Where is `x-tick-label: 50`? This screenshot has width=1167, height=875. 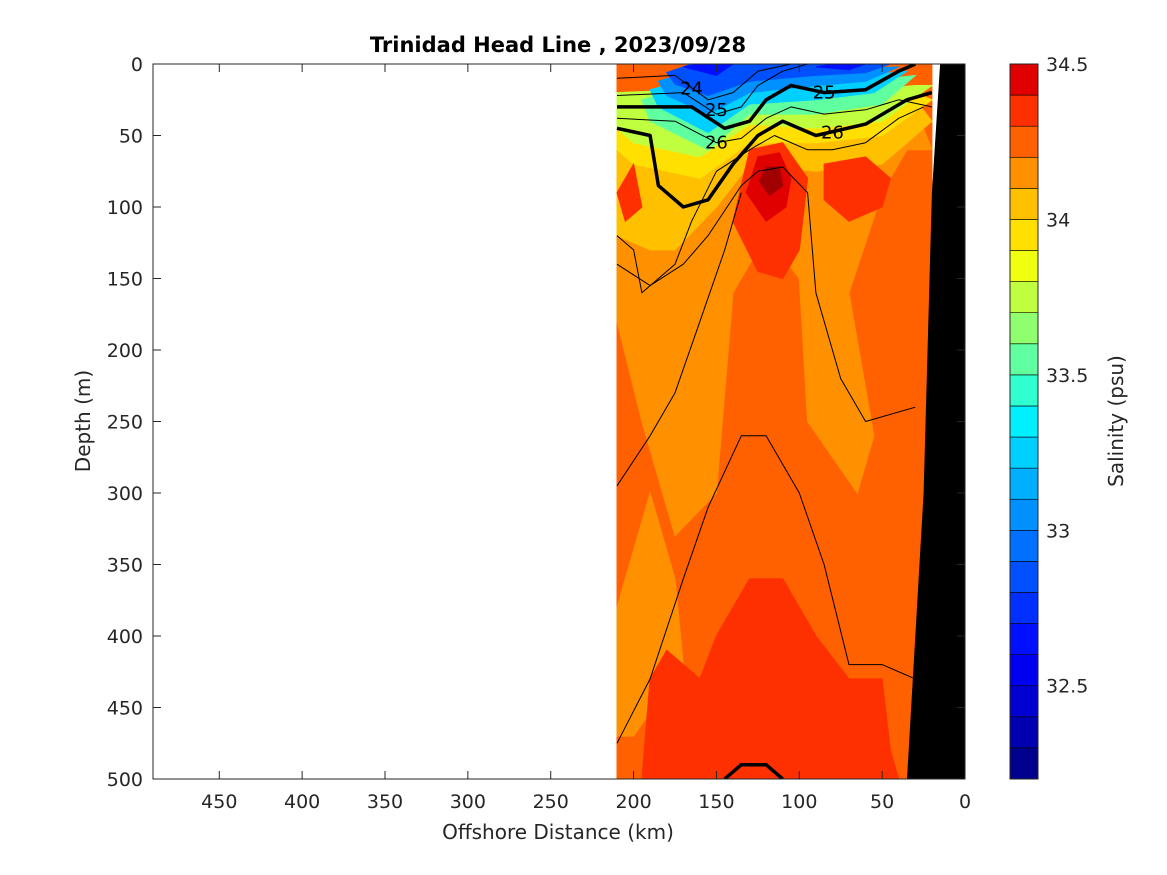 x-tick-label: 50 is located at coordinates (882, 802).